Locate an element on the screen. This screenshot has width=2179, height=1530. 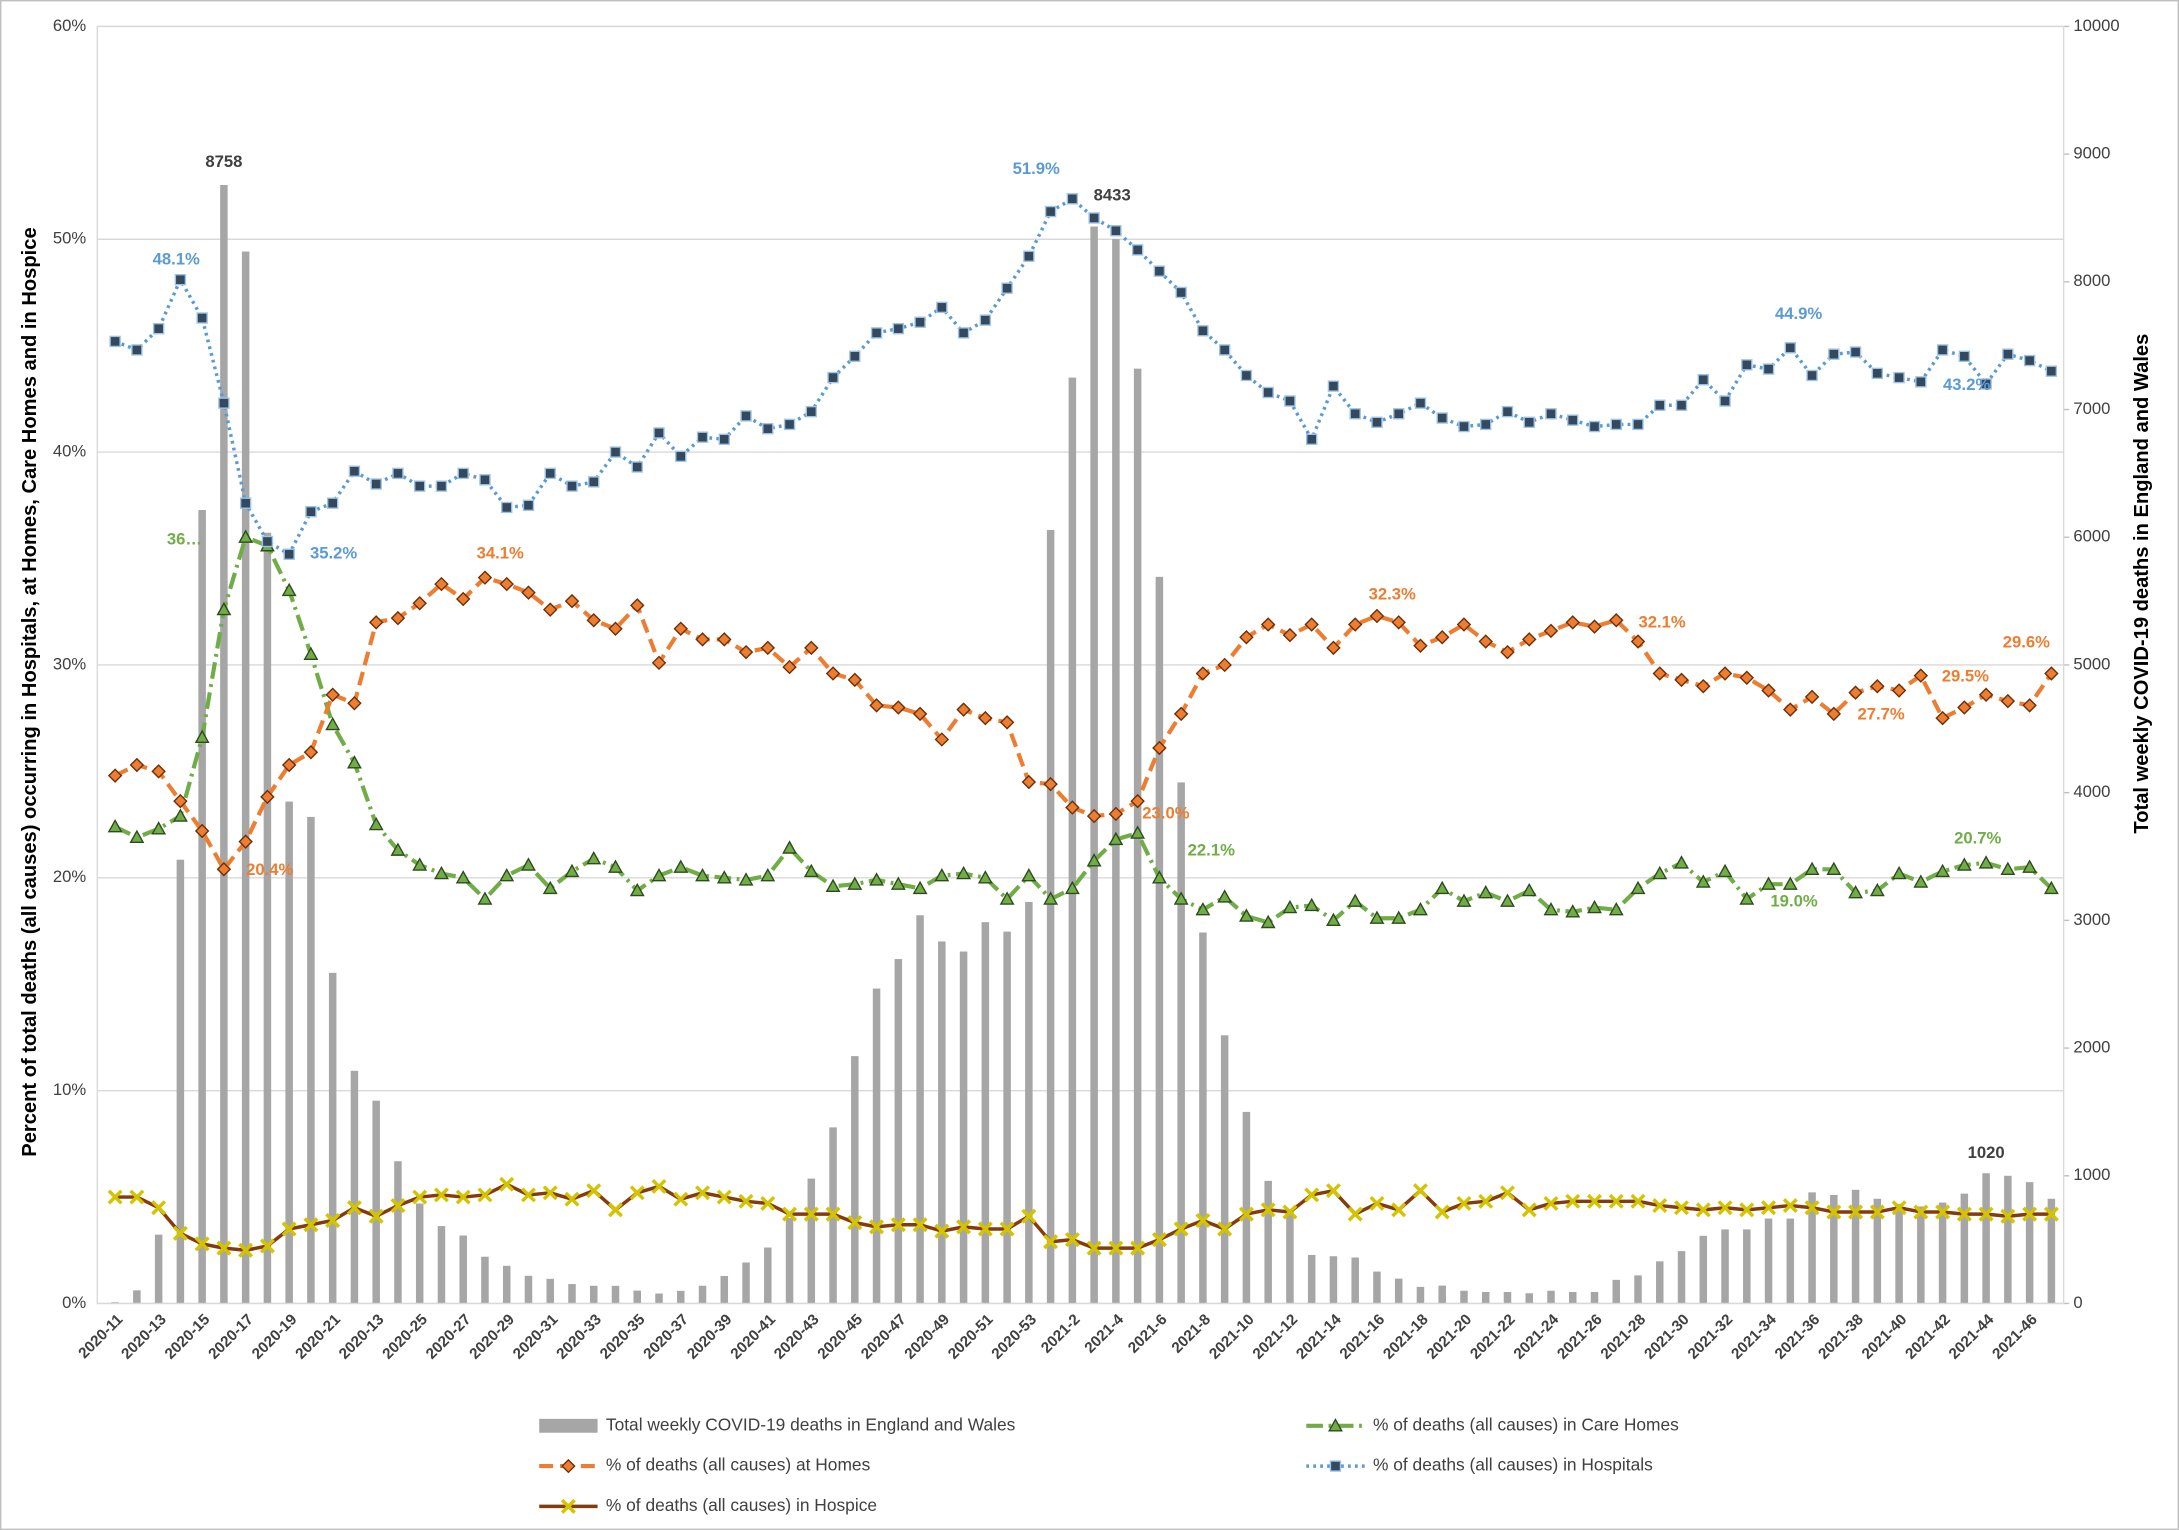
legend-label: % of deaths (all causes) in Hospice is located at coordinates (741, 1505).